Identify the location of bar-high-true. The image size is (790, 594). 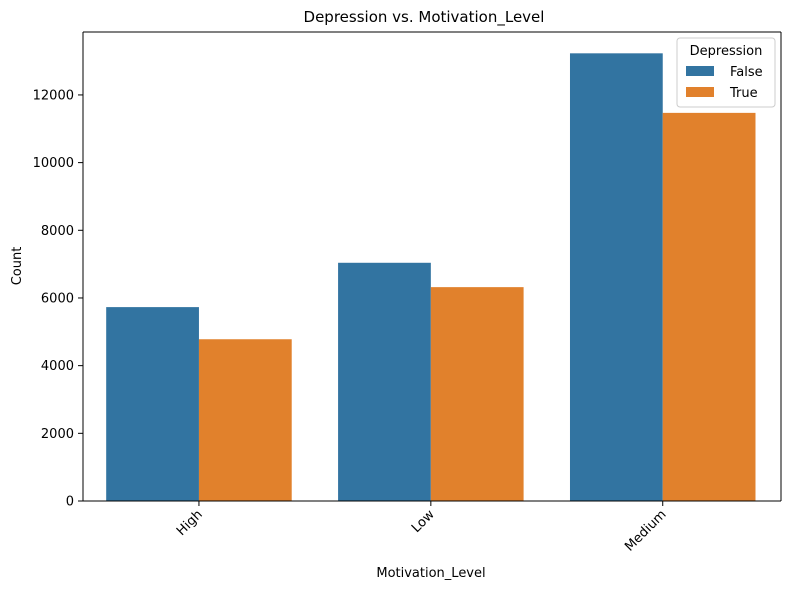
(245, 420).